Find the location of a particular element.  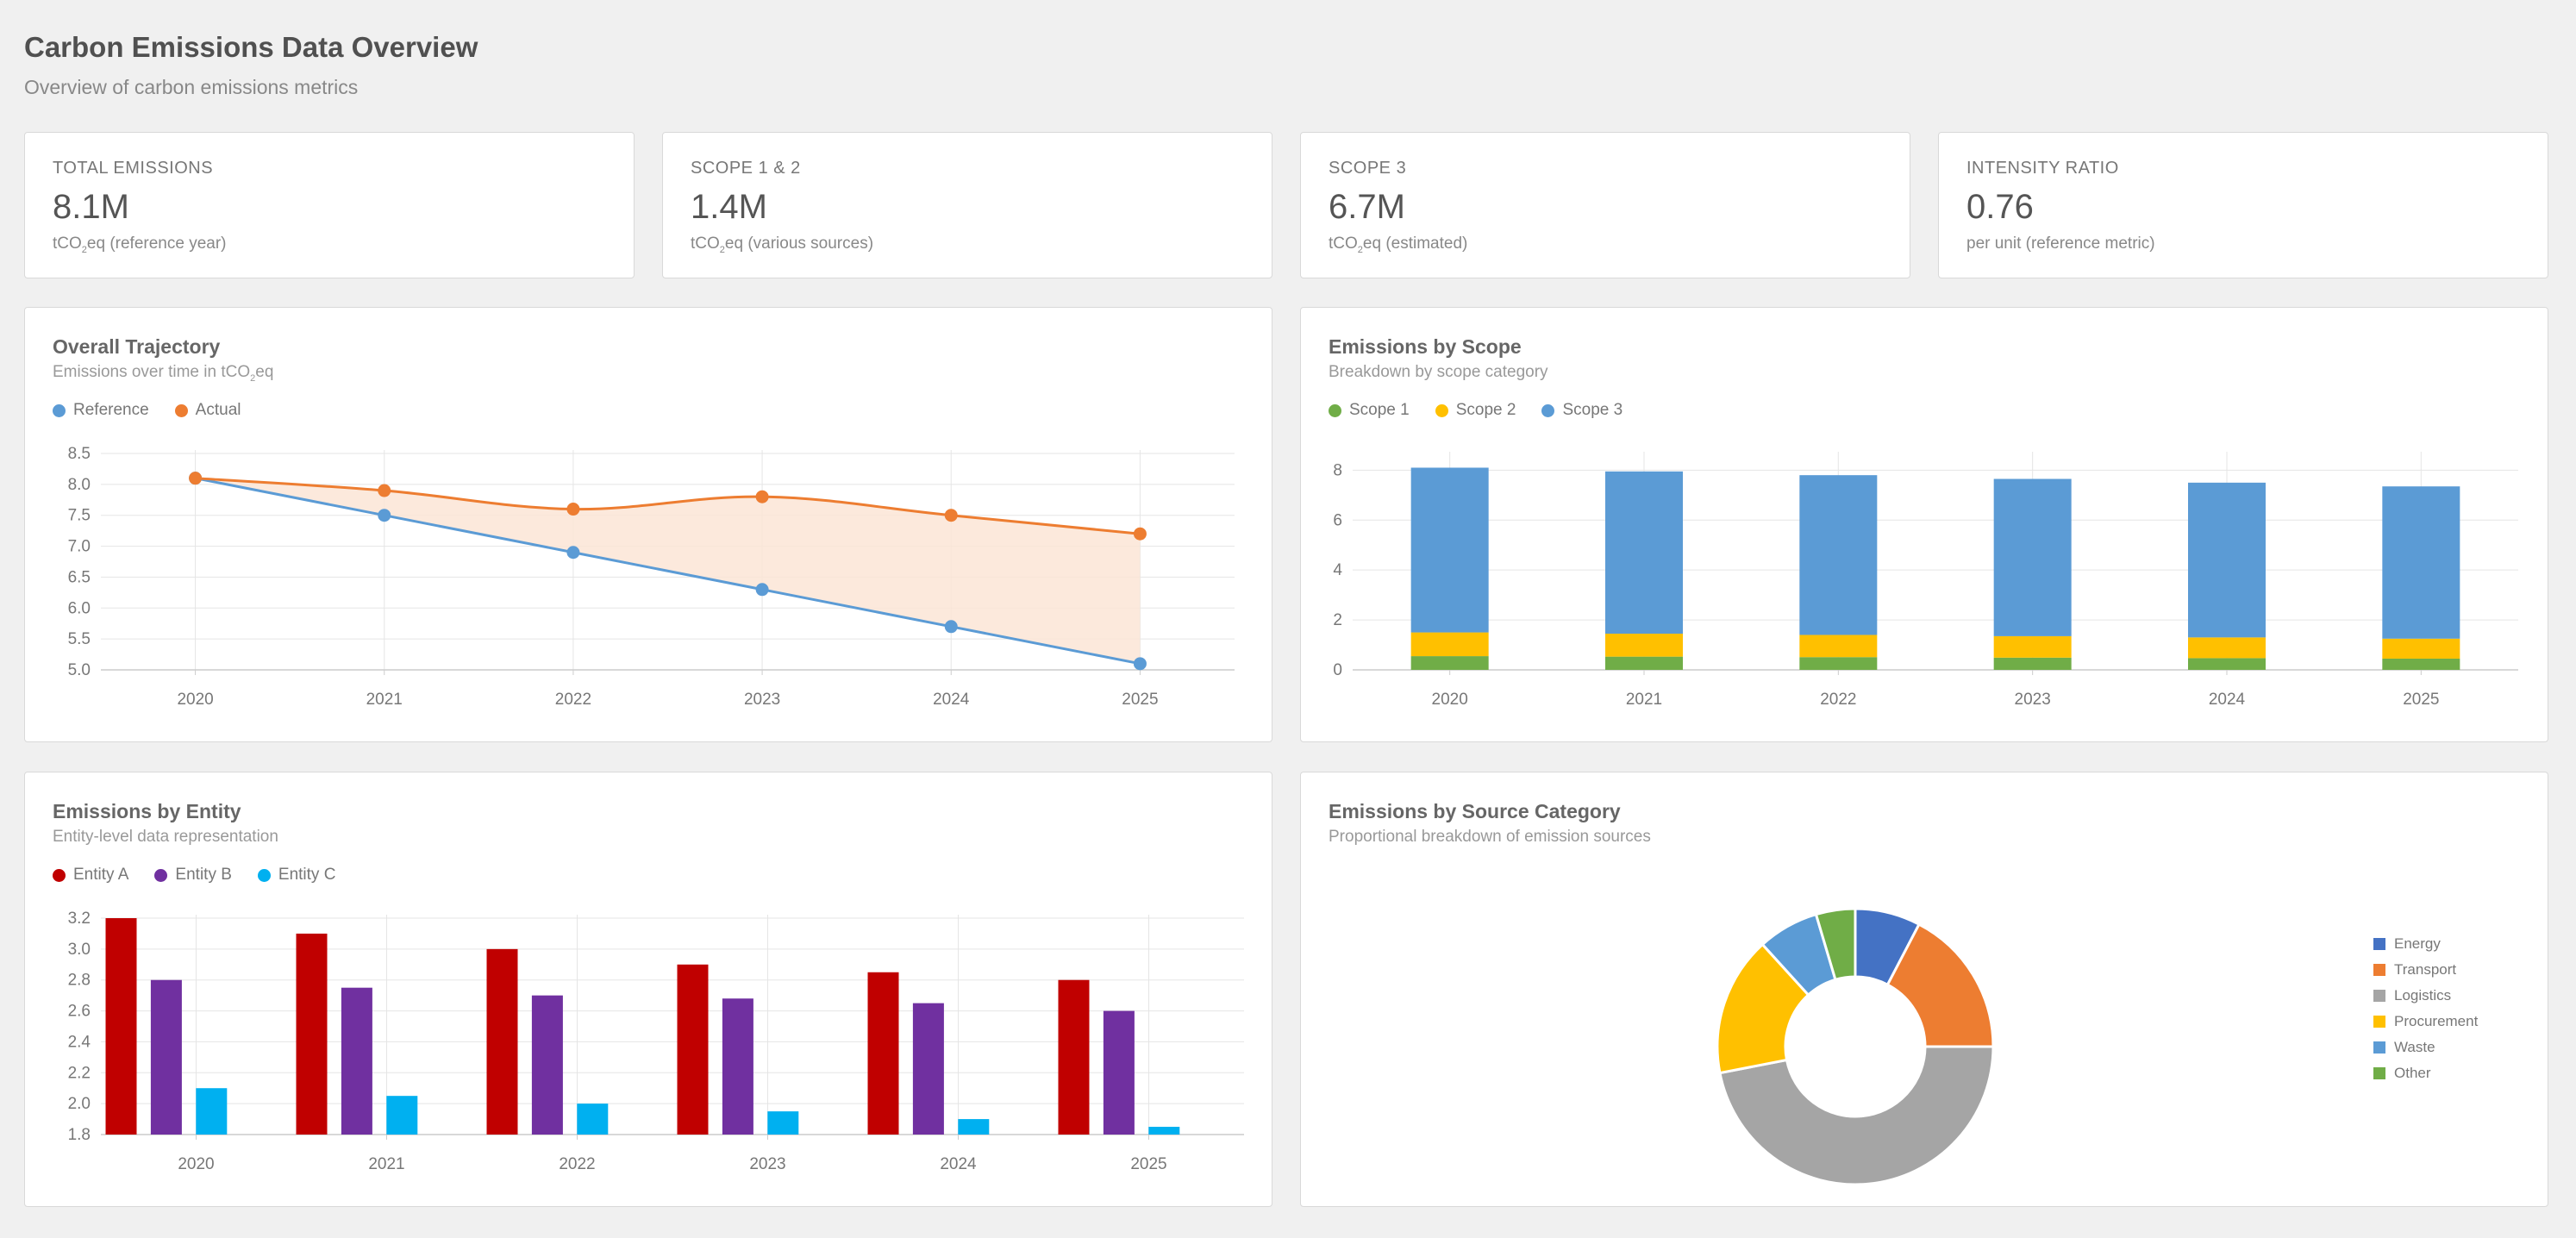

y-tick-label: 5.0 is located at coordinates (79, 670).